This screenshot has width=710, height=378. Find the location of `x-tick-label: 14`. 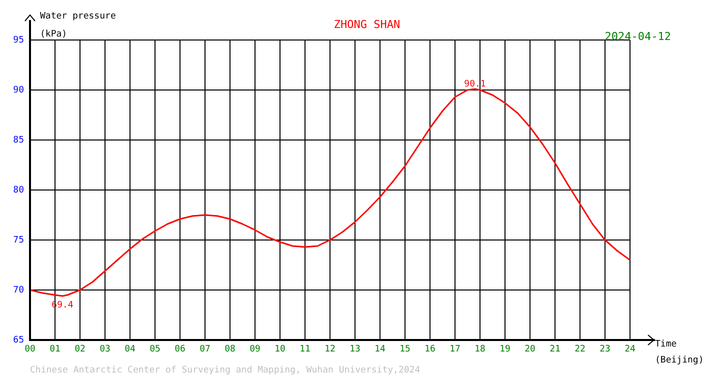

x-tick-label: 14 is located at coordinates (380, 349).